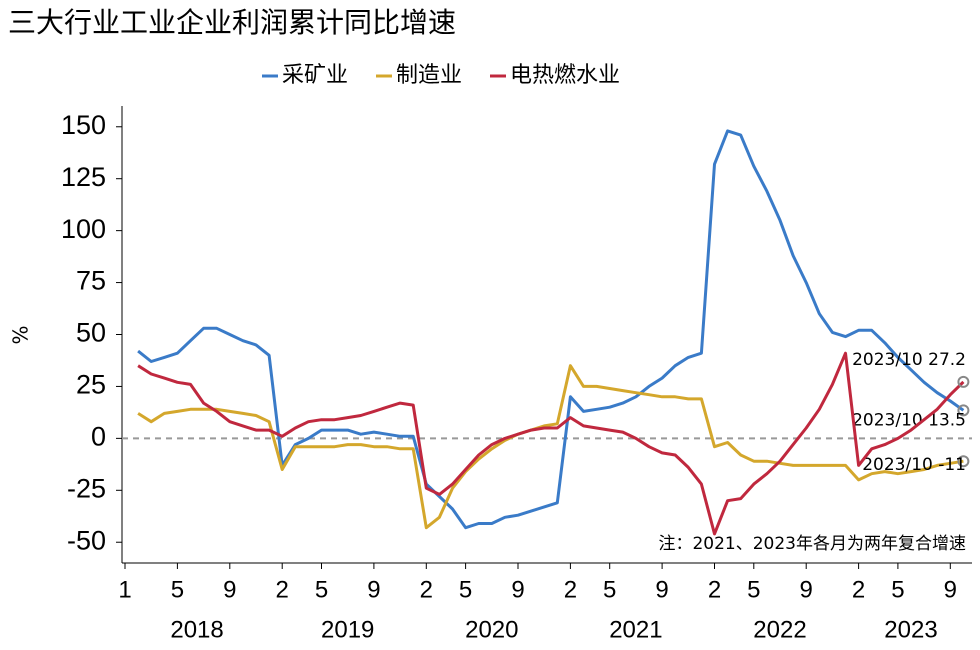 The height and width of the screenshot is (650, 980). What do you see at coordinates (98, 436) in the screenshot?
I see `y-tick-label: 0` at bounding box center [98, 436].